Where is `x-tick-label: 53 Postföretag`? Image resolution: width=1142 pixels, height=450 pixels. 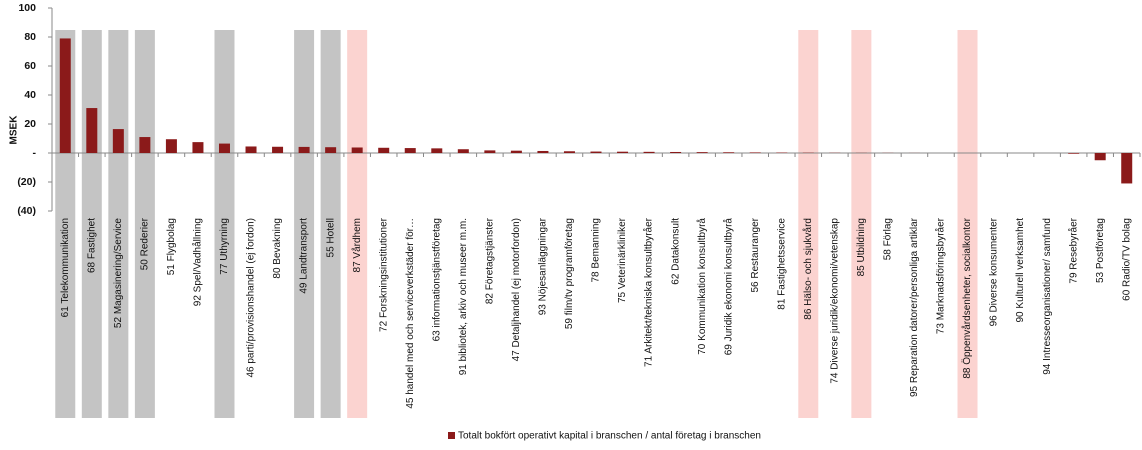
x-tick-label: 53 Postföretag is located at coordinates (1100, 250).